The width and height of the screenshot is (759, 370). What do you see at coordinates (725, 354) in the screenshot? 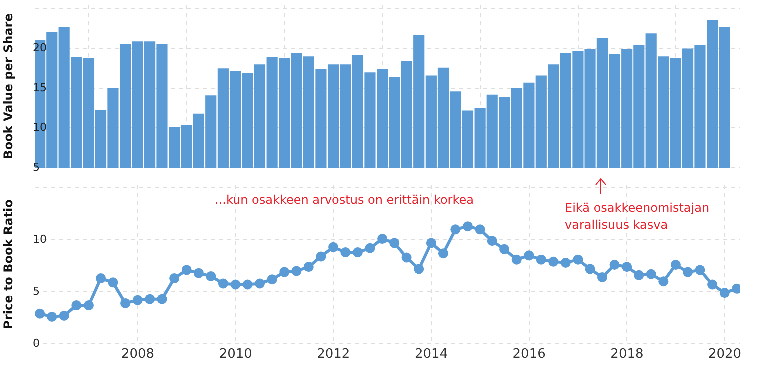
I see `x-tick-label: 2020` at bounding box center [725, 354].